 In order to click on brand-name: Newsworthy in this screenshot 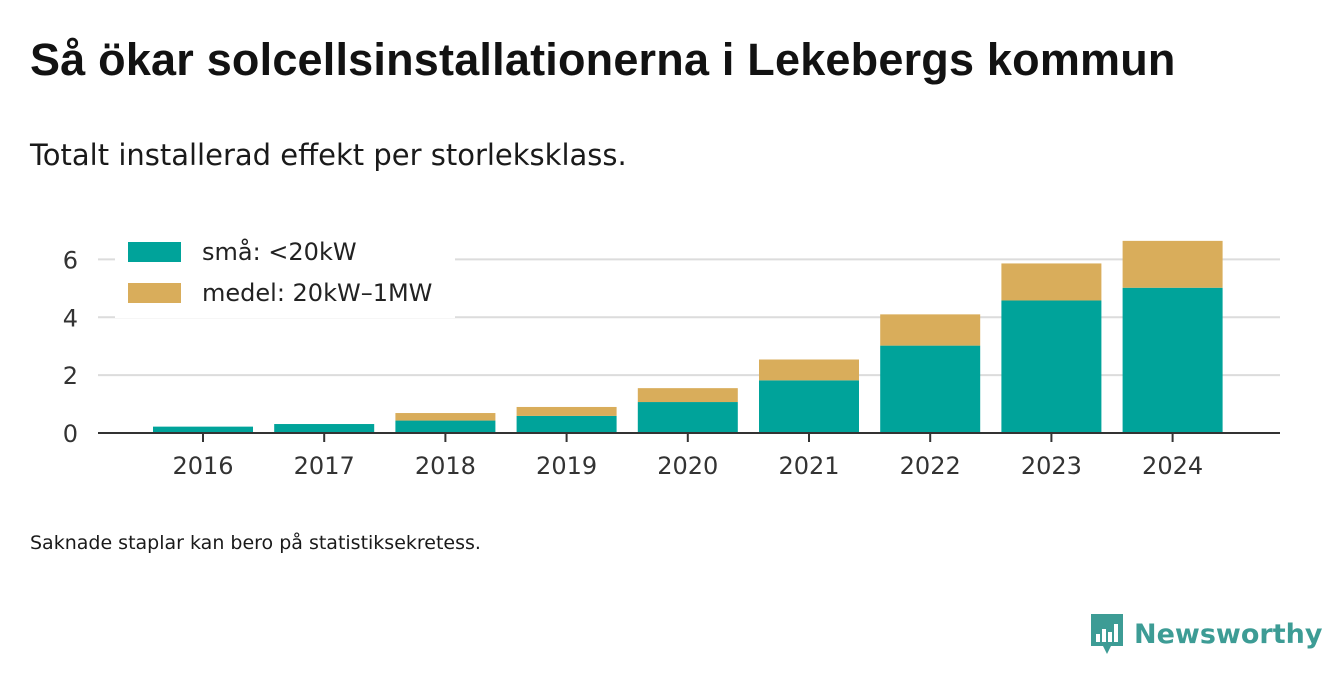, I will do `click(1228, 634)`.